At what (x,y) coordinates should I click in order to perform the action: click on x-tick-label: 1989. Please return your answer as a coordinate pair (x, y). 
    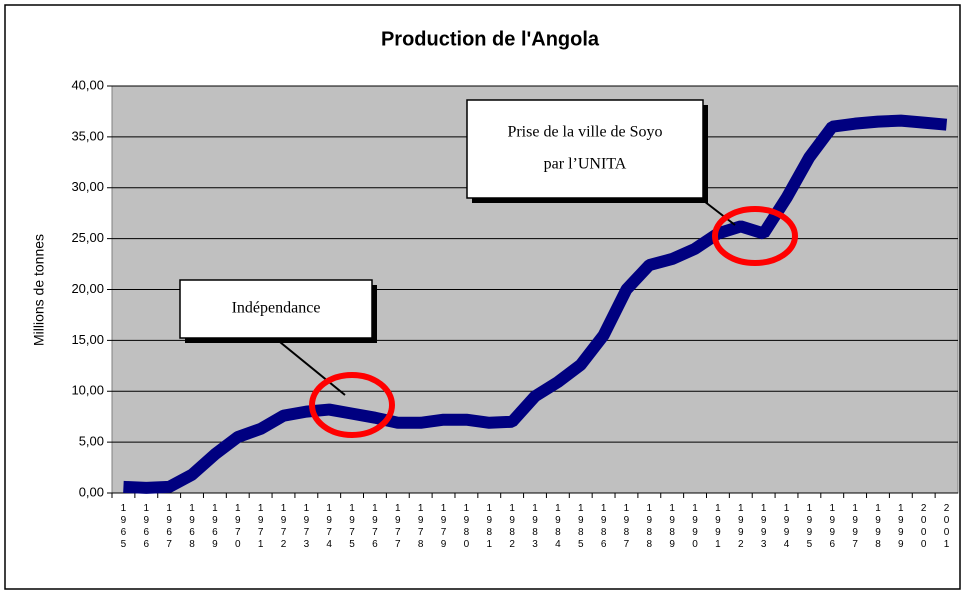
    Looking at the image, I should click on (672, 526).